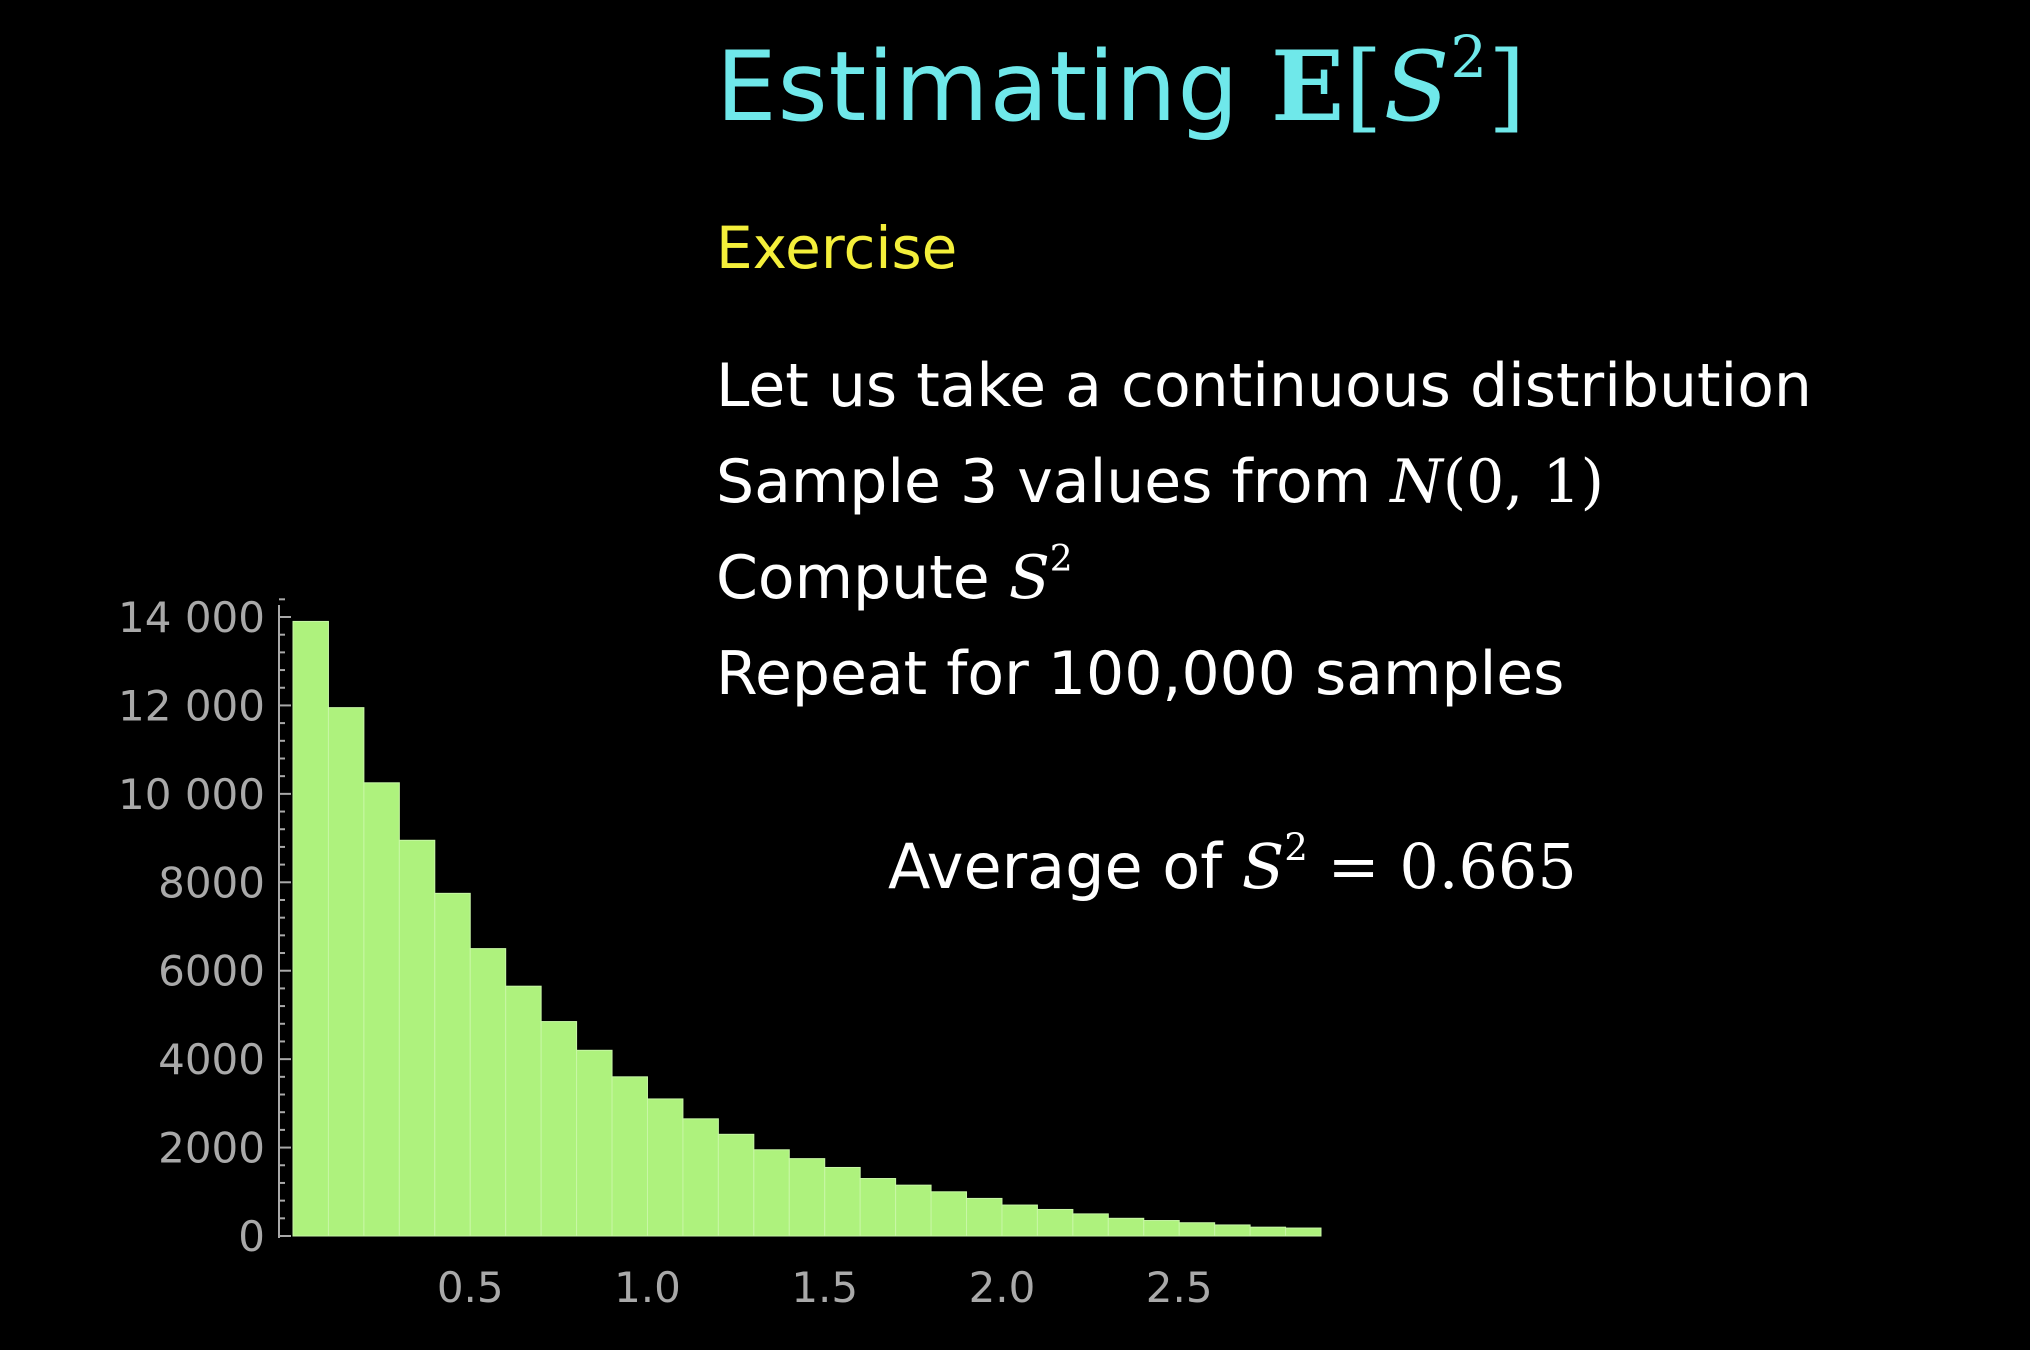 This screenshot has height=1350, width=2030. Describe the element at coordinates (211, 1148) in the screenshot. I see `y-tick-label: 2000` at that location.